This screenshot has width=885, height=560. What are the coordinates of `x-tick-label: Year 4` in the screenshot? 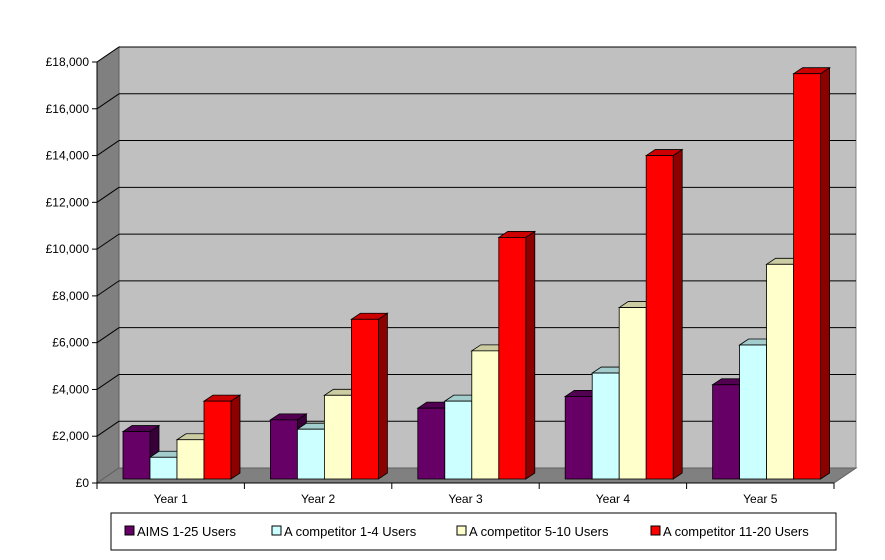 It's located at (613, 499).